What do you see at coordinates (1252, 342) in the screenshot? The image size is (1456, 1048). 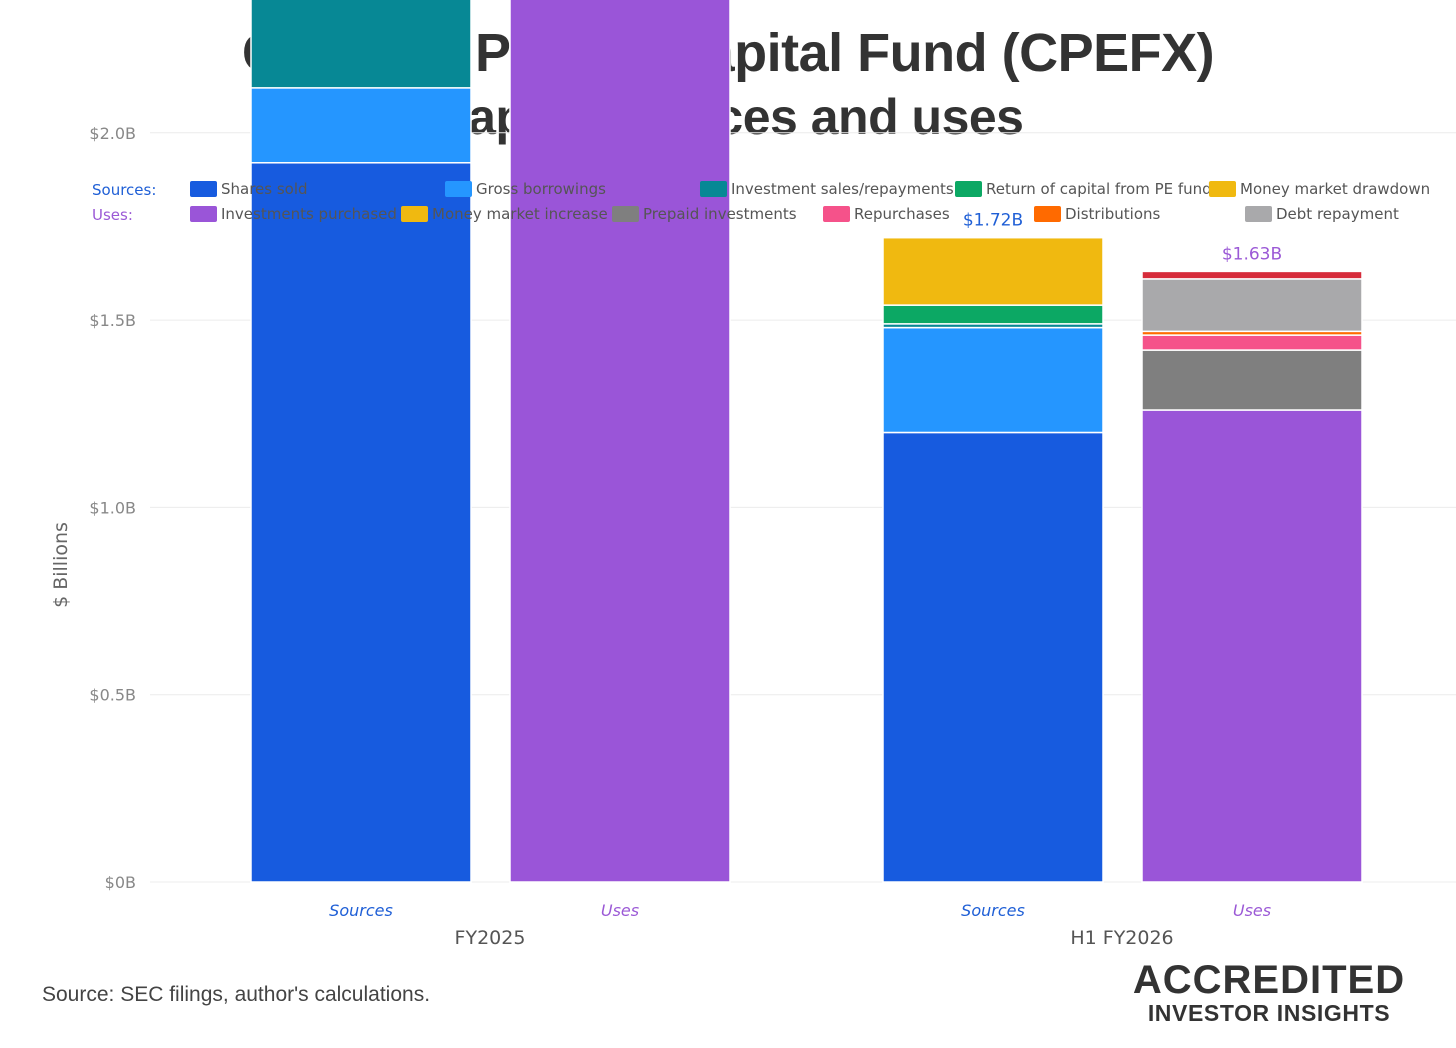 I see `bar-segment-repurchases` at bounding box center [1252, 342].